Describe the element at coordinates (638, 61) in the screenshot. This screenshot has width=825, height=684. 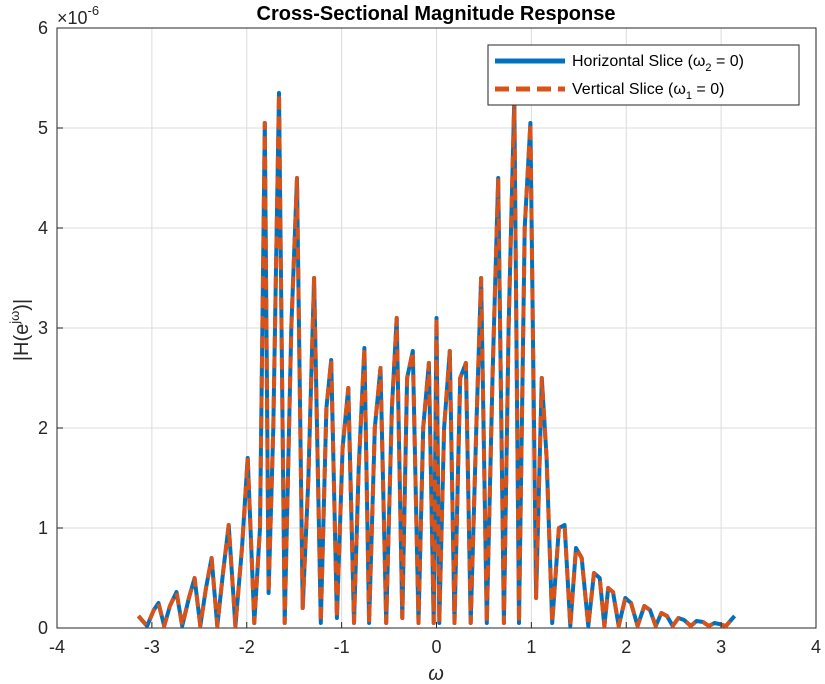
I see `legend-horizontal-base: Horizontal Slice (ω` at that location.